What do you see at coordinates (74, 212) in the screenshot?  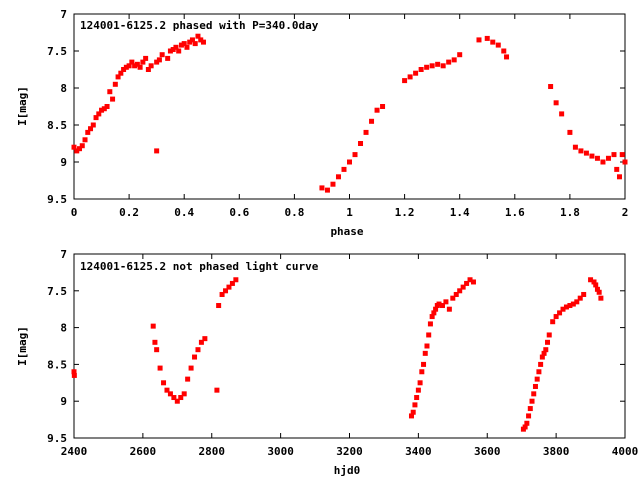 I see `x-tick-label: 0` at bounding box center [74, 212].